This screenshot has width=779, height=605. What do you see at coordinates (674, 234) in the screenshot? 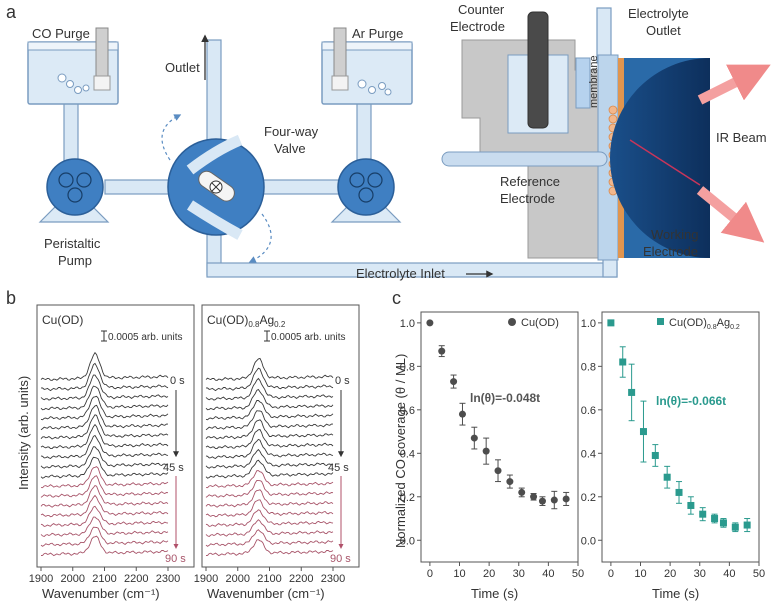
I see `working-electrode-line1: Working` at bounding box center [674, 234].